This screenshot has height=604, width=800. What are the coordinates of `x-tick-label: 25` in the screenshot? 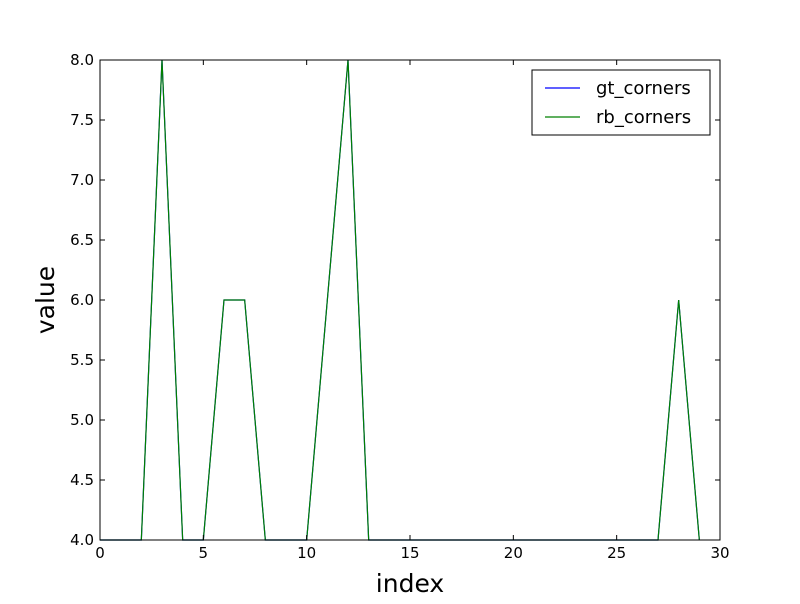 It's located at (616, 553).